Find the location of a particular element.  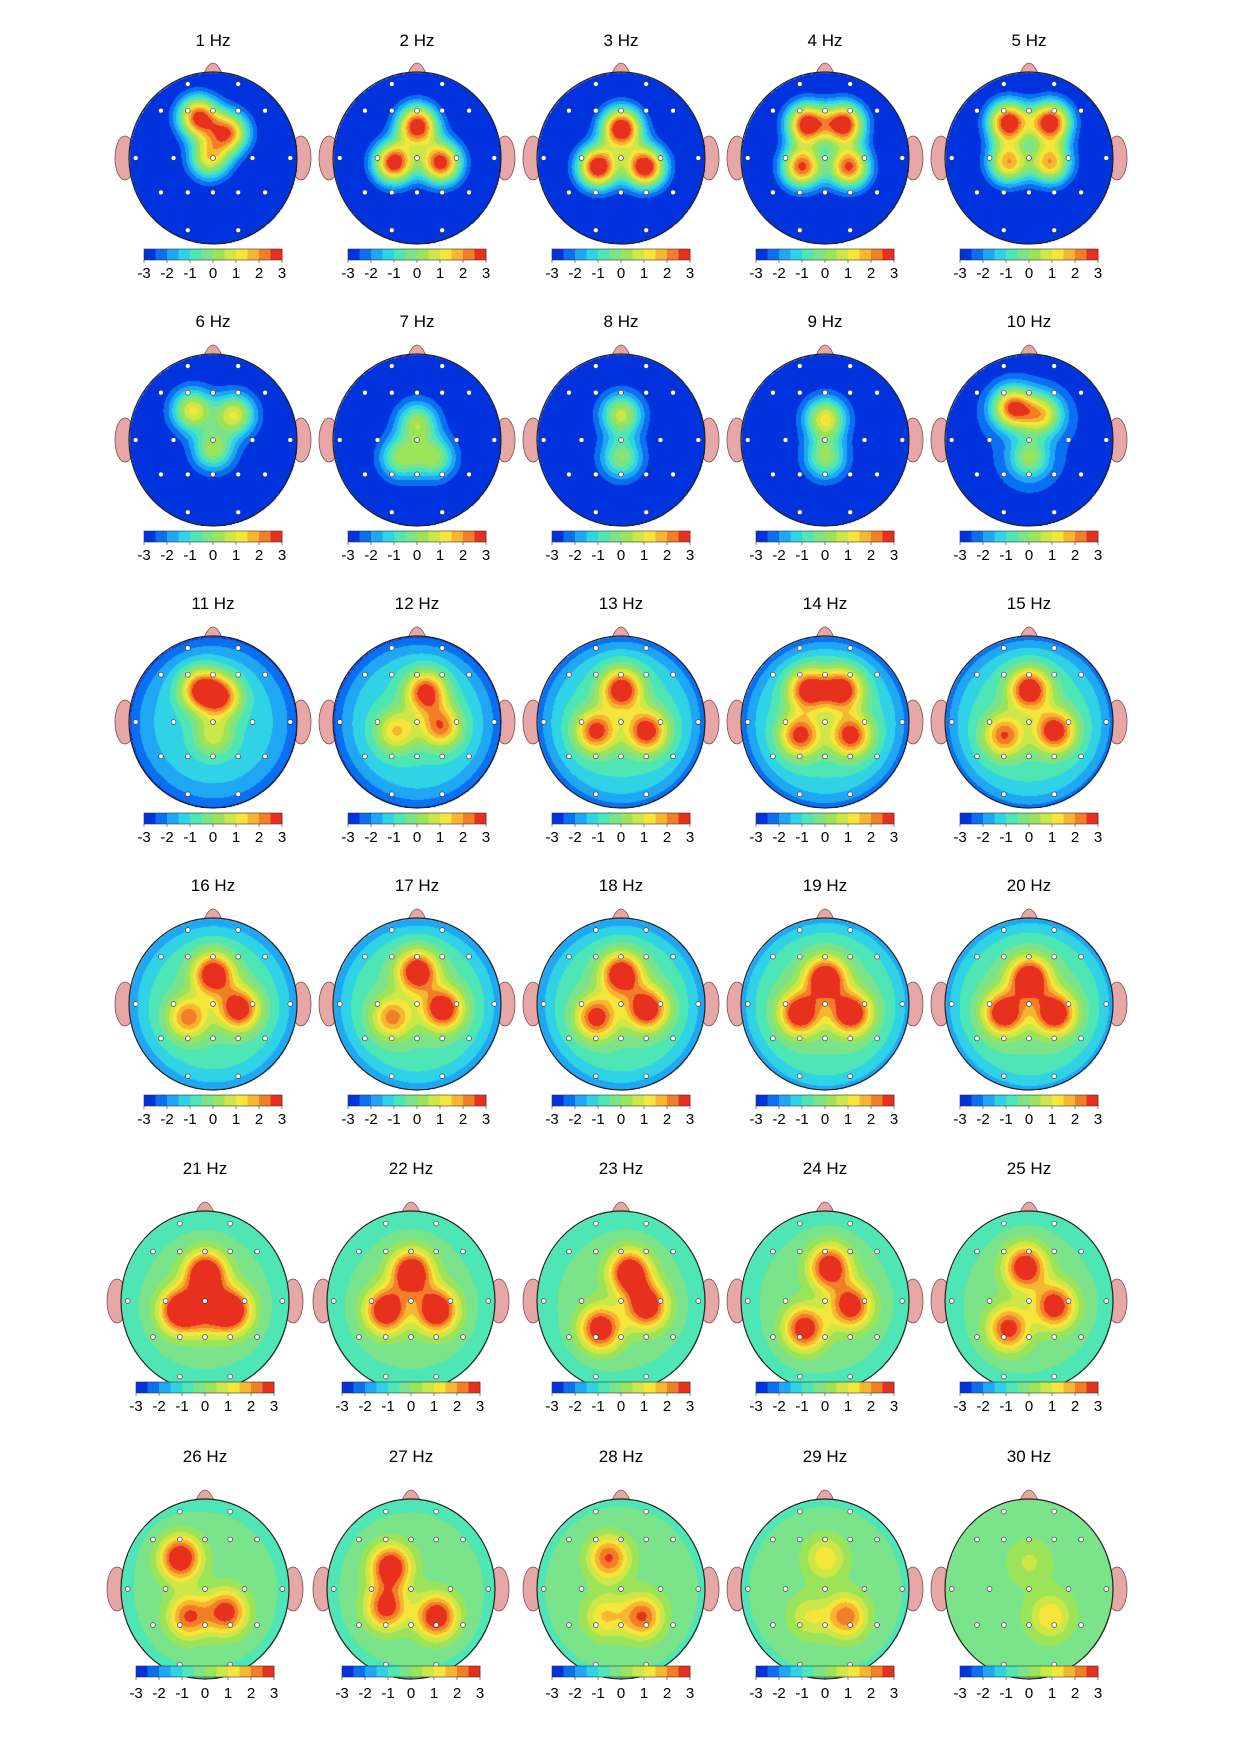

topomap-panel: 14 Hz -3 -2 -1 0 1 2 3 is located at coordinates (825, 720).